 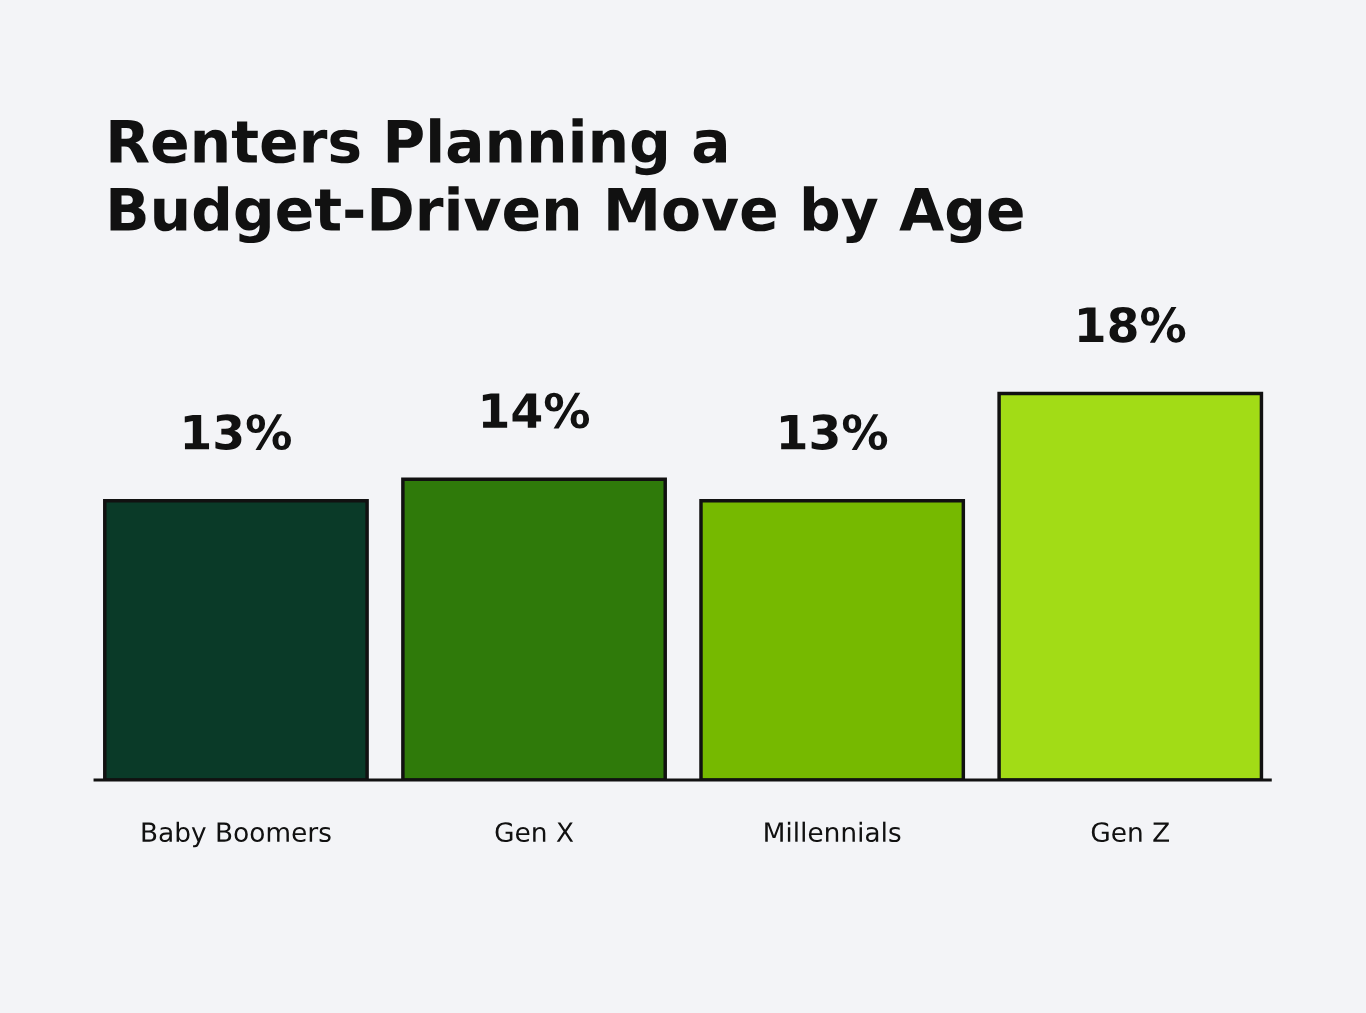 I want to click on x-tick-label: Millennials, so click(x=833, y=832).